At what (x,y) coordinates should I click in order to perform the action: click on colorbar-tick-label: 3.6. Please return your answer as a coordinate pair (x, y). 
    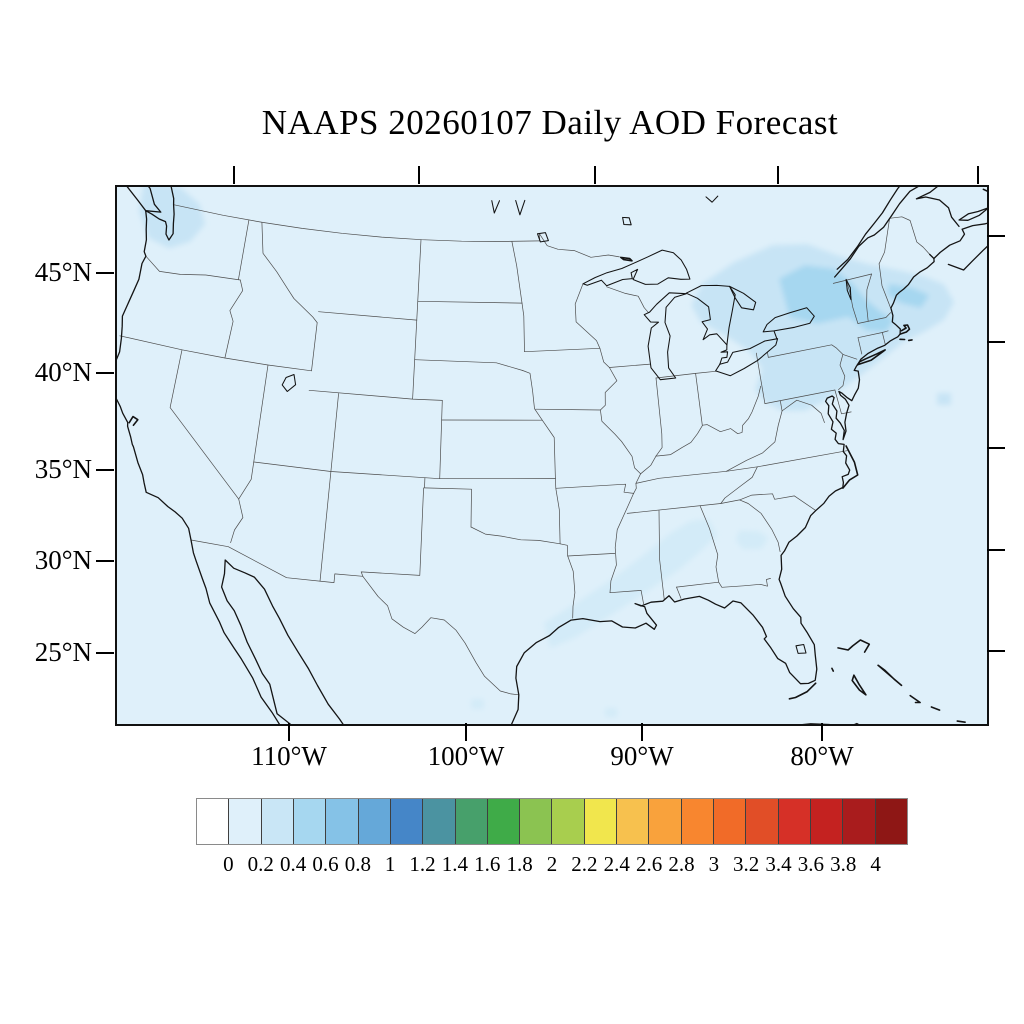
    Looking at the image, I should click on (811, 864).